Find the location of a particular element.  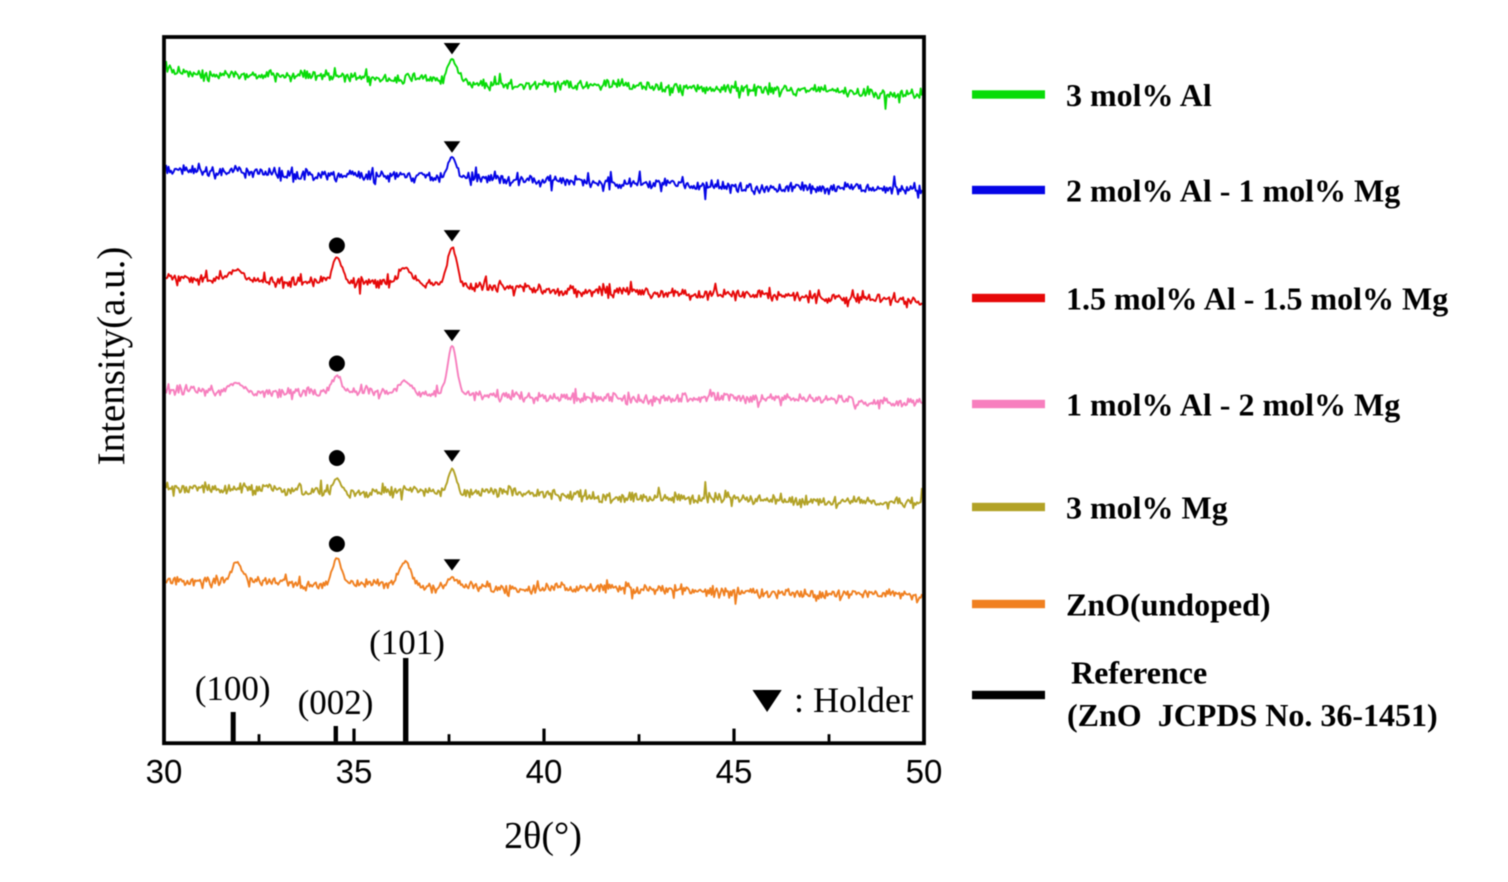

svg-text: (ZnO JCPDS No. 36-1451) is located at coordinates (1252, 715).